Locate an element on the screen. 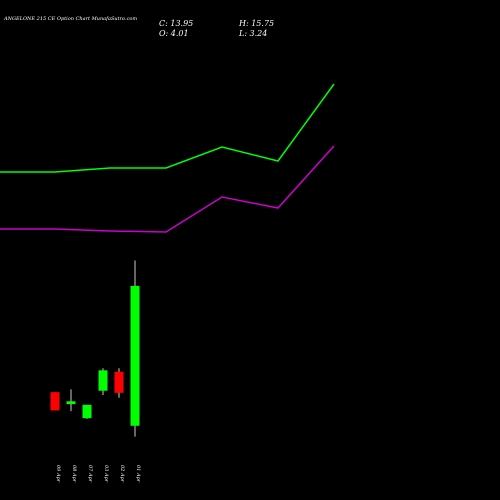 The image size is (500, 500). open-value: O: 4.01 is located at coordinates (174, 33).